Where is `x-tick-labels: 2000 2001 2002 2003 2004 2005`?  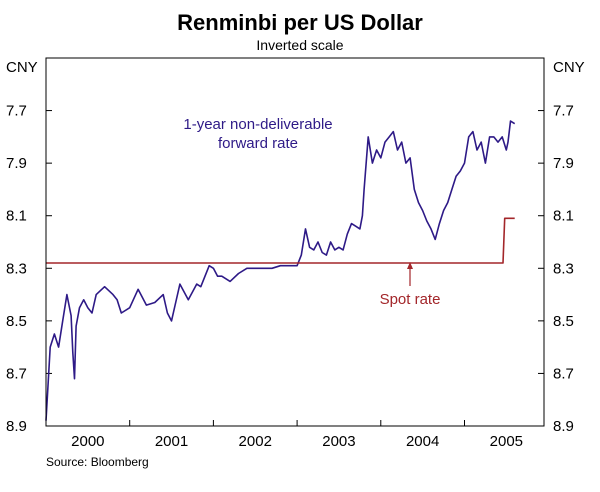 x-tick-labels: 2000 2001 2002 2003 2004 2005 is located at coordinates (297, 441).